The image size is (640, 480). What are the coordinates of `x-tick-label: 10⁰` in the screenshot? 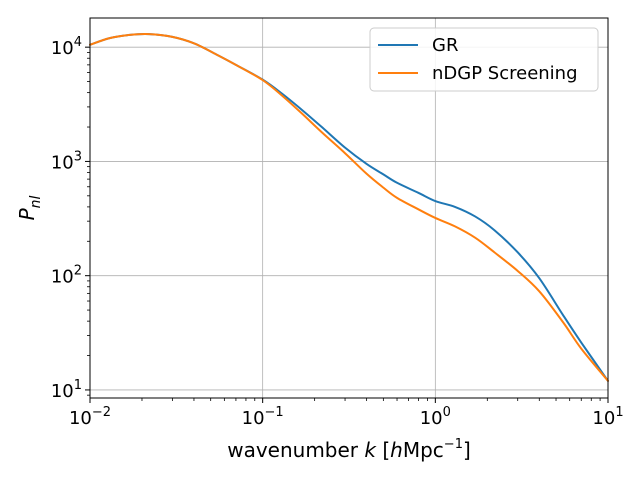 It's located at (435, 417).